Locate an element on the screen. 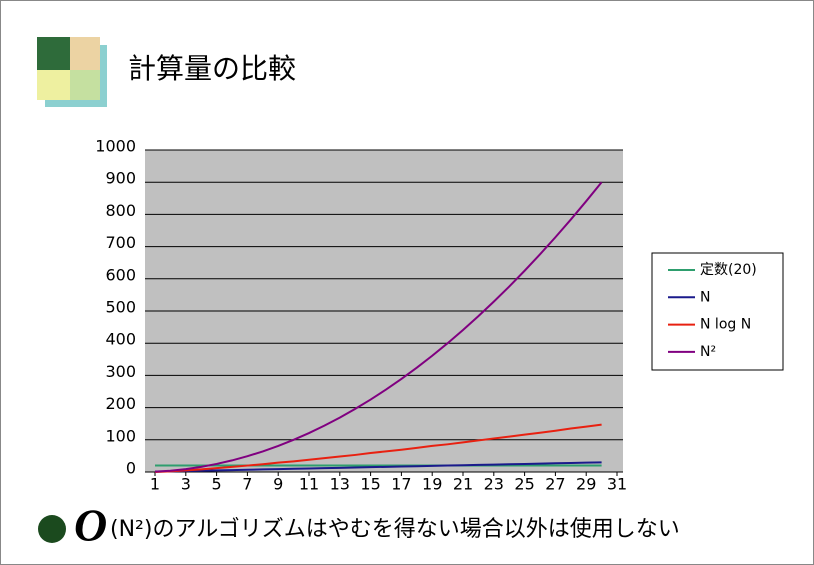 This screenshot has height=565, width=814. legend-box is located at coordinates (717, 311).